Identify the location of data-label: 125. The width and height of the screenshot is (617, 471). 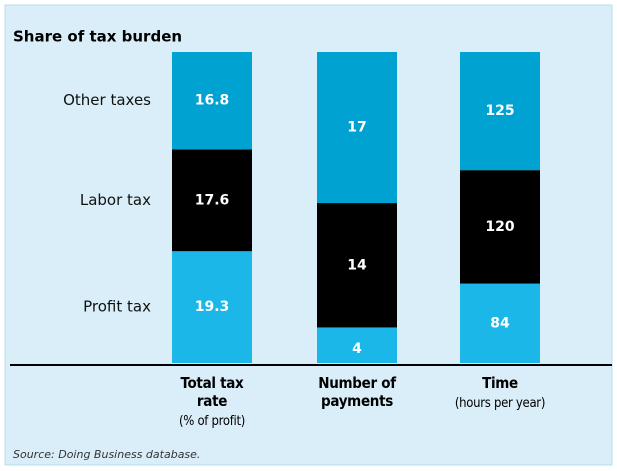
(499, 111).